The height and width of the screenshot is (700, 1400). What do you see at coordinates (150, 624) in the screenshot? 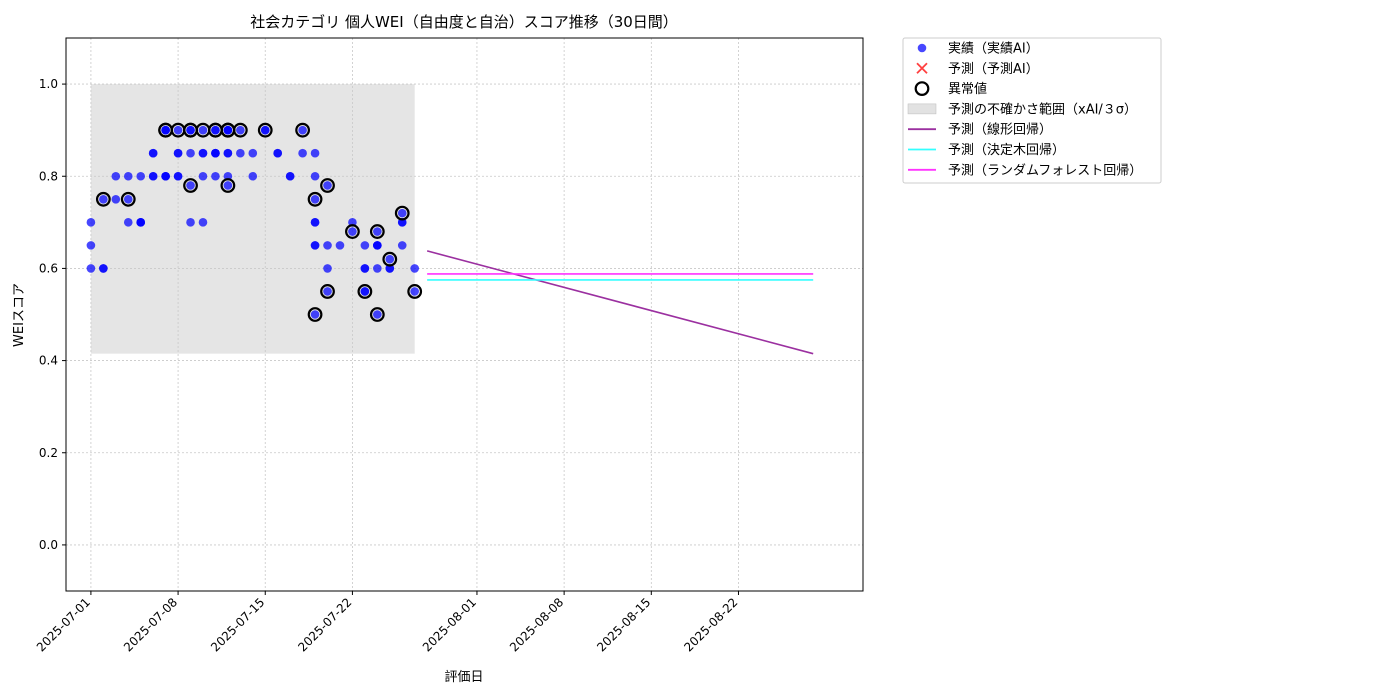
I see `x-tick-label: 2025-07-08` at bounding box center [150, 624].